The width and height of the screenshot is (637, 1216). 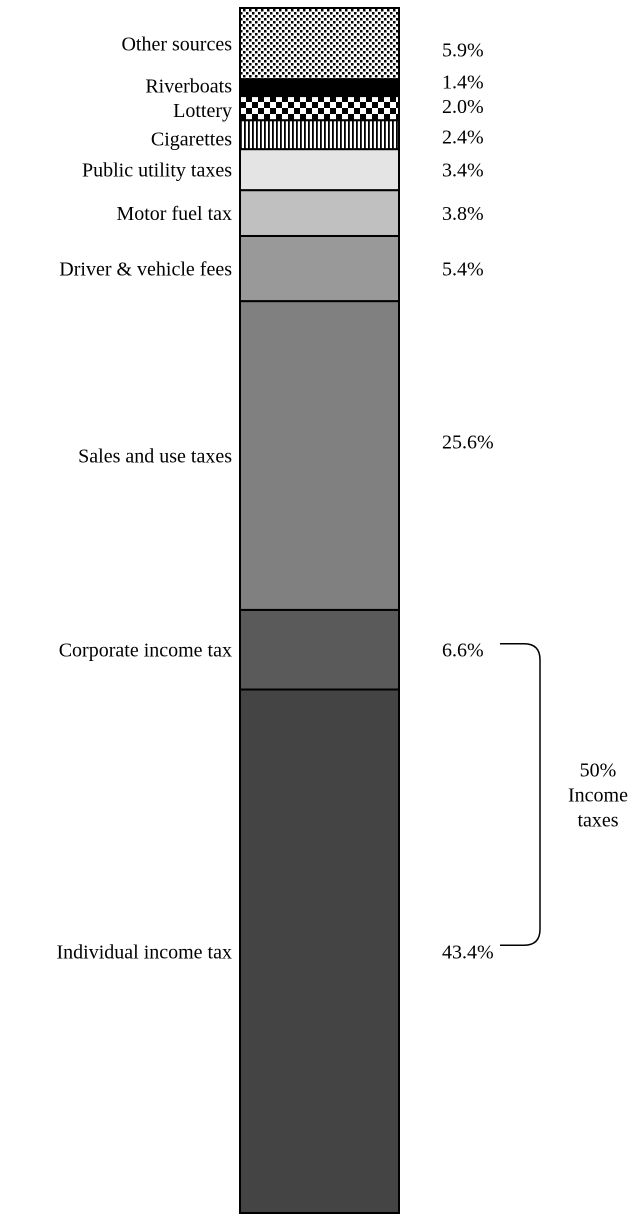 I want to click on segment-other-sources, so click(x=319, y=44).